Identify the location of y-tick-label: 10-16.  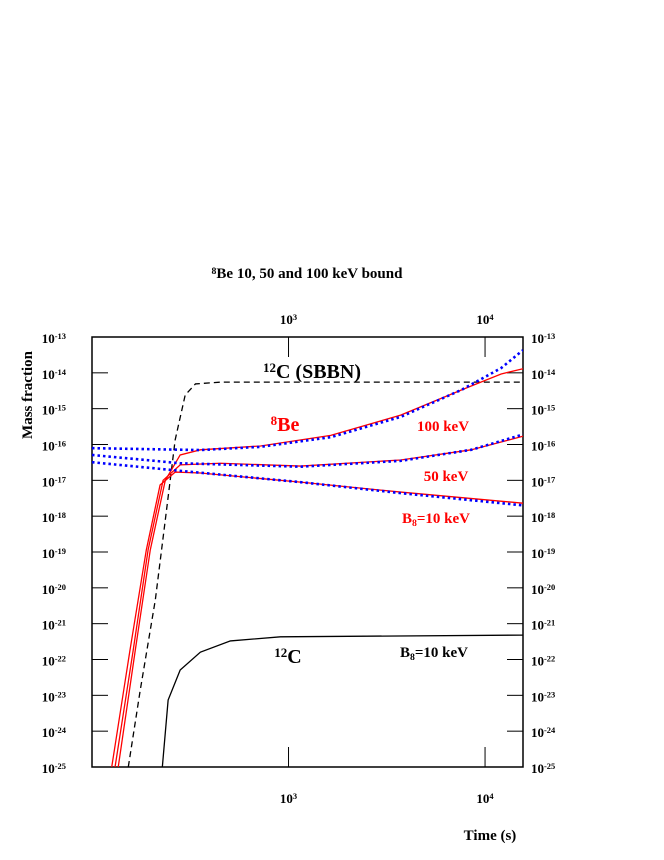
(54, 446).